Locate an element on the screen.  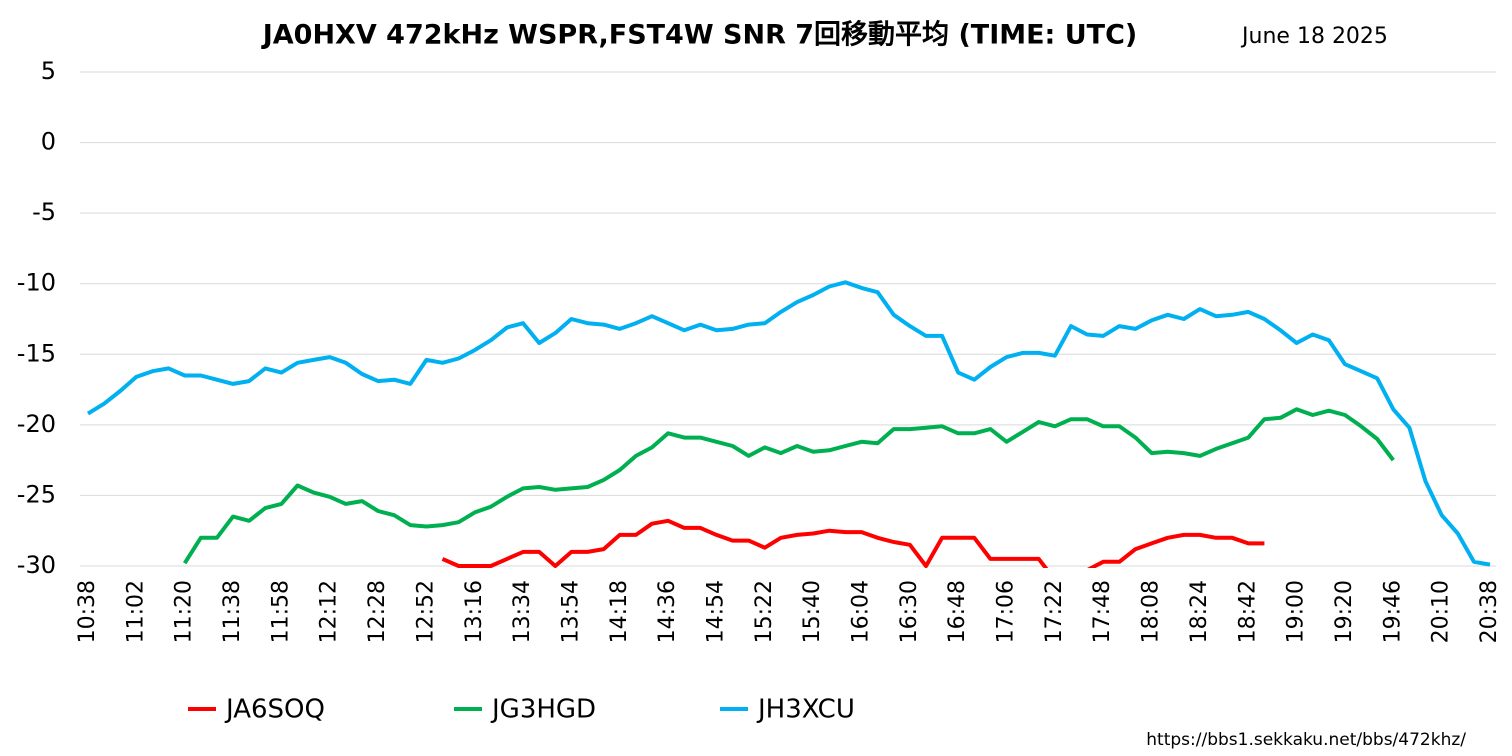
x-tick-label: 15:40 is located at coordinates (812, 611).